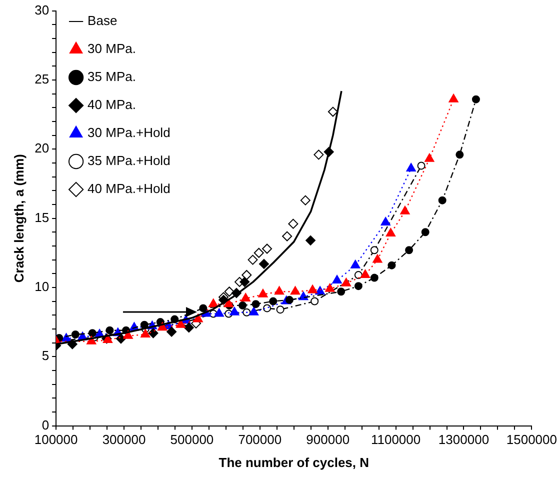 This screenshot has width=560, height=481. Describe the element at coordinates (46, 424) in the screenshot. I see `y-tick-label: 0` at that location.